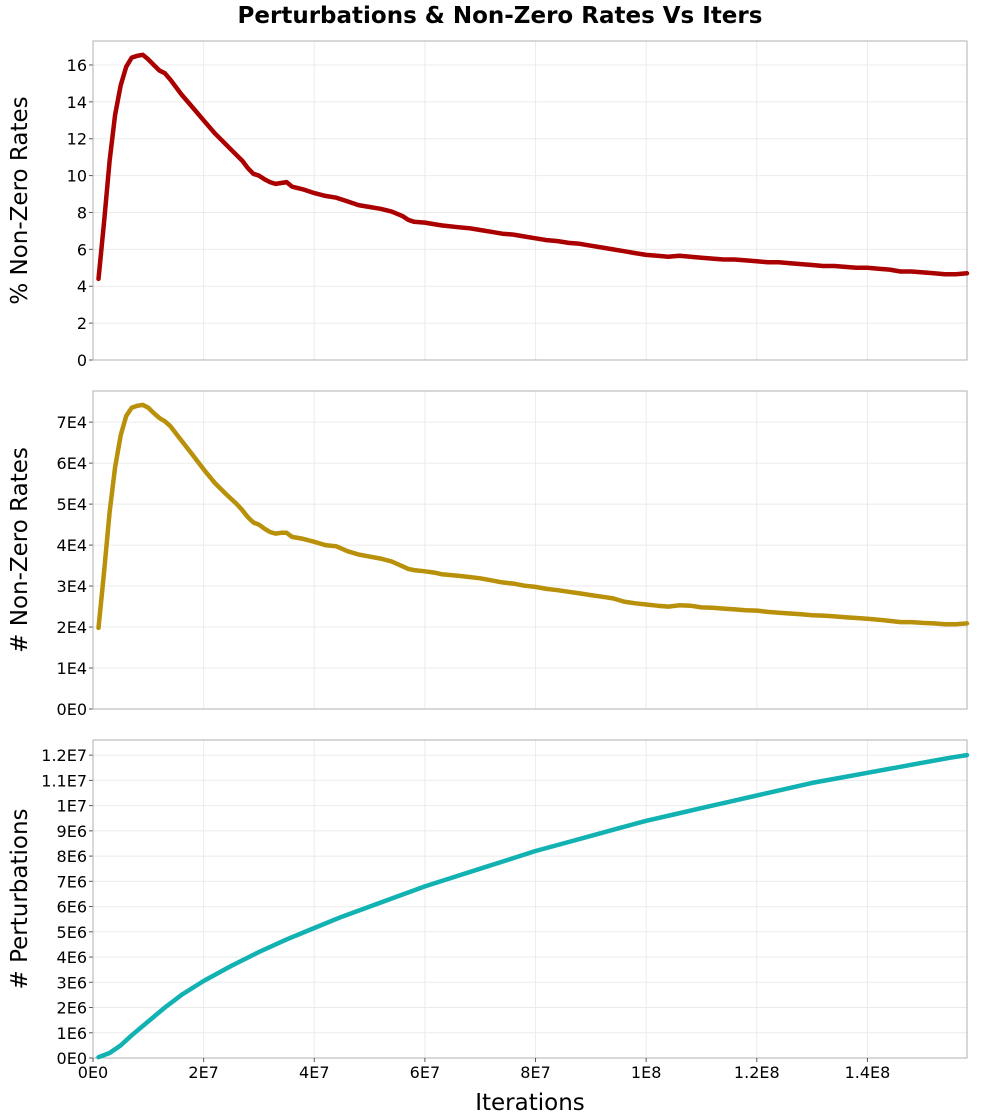  What do you see at coordinates (77, 139) in the screenshot?
I see `y-tick-label: 12` at bounding box center [77, 139].